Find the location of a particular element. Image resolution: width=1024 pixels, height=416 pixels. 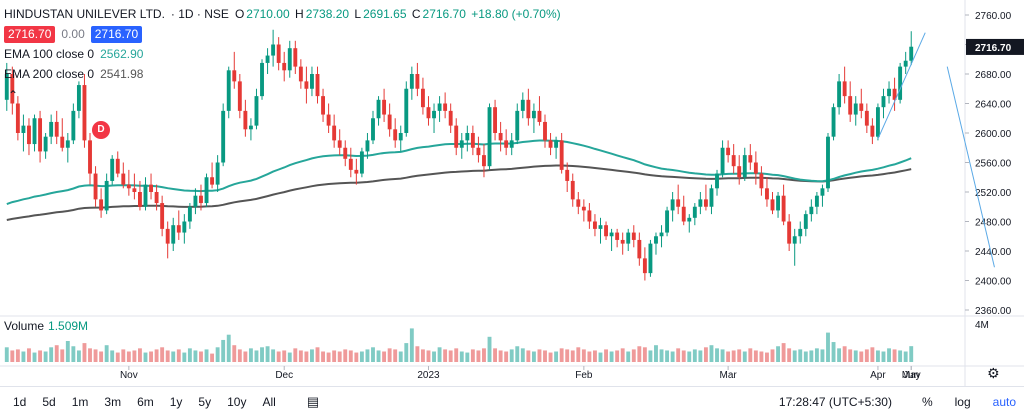

timeframe-1y: 1y is located at coordinates (176, 401).